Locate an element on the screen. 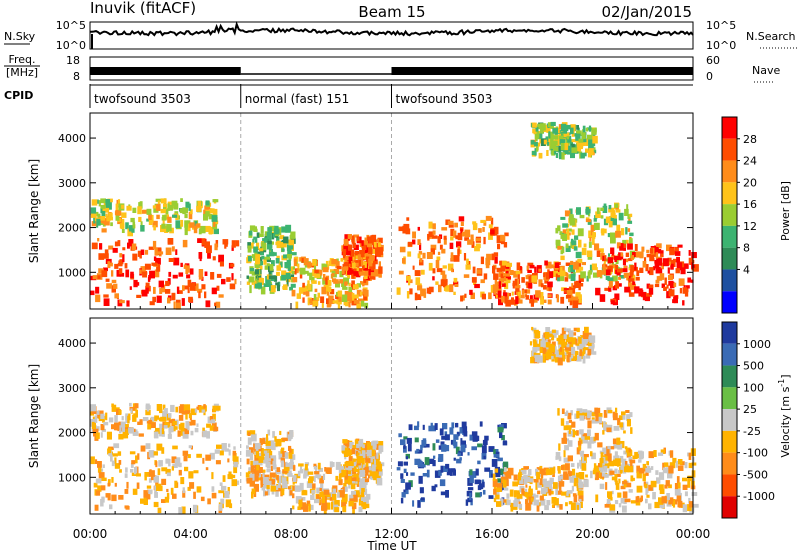 The image size is (800, 554). y-tick-label: 2000 is located at coordinates (72, 228).